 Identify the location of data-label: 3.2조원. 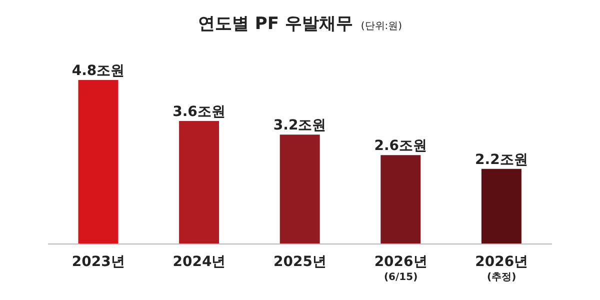
(299, 126).